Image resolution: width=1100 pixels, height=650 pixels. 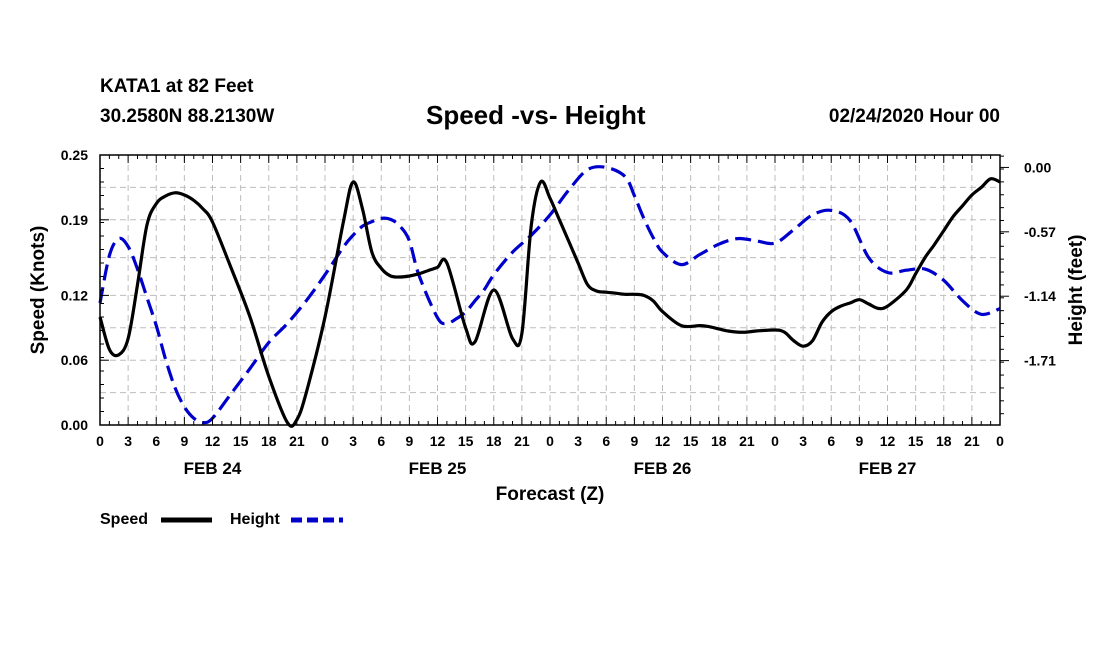 I want to click on y2-tick-label: -1.14, so click(x=1040, y=296).